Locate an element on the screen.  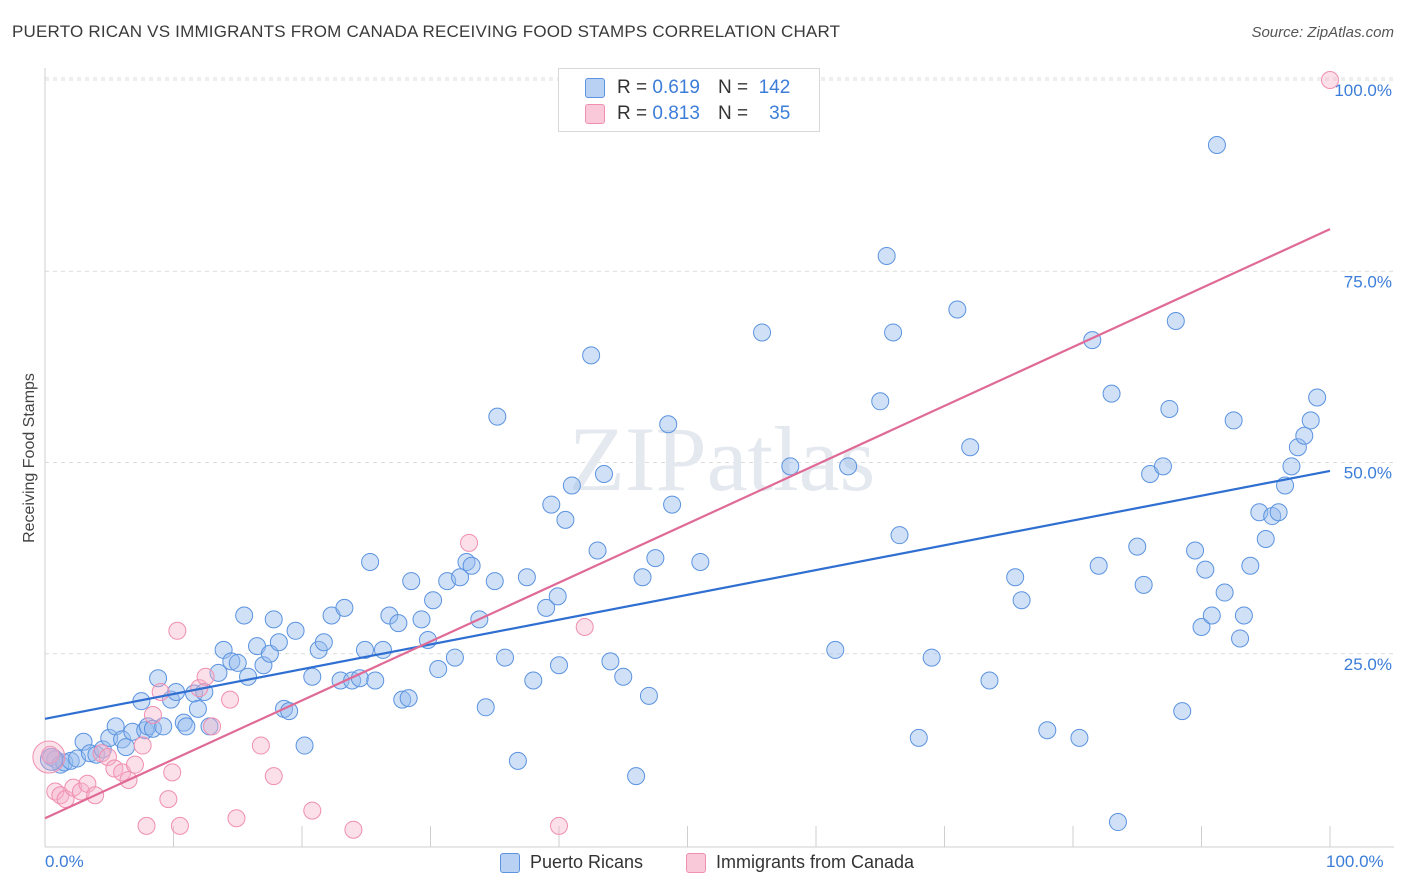
y-tick-label: 25.0% is located at coordinates (1368, 664).